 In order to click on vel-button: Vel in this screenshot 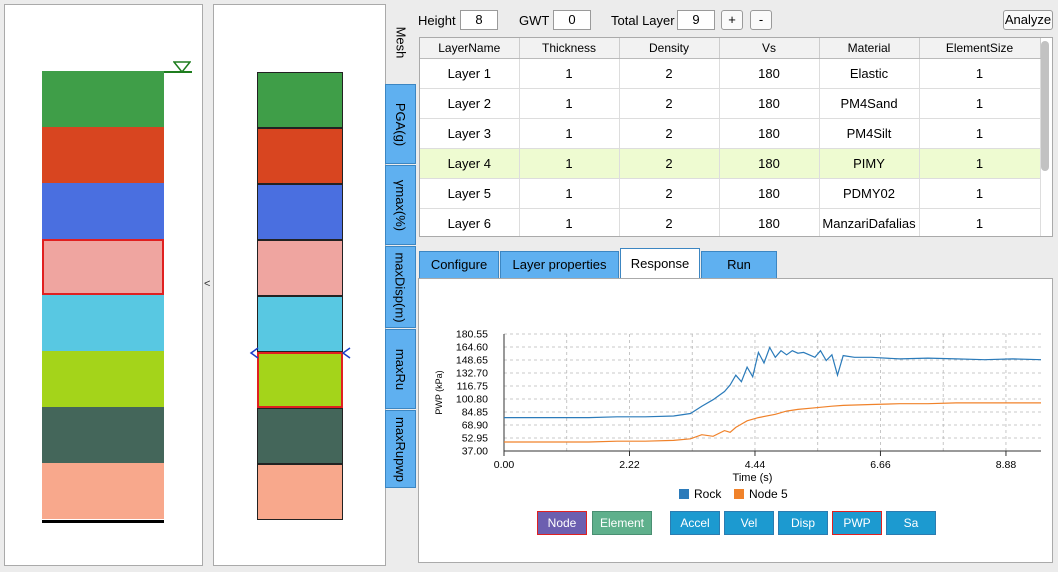, I will do `click(749, 523)`.